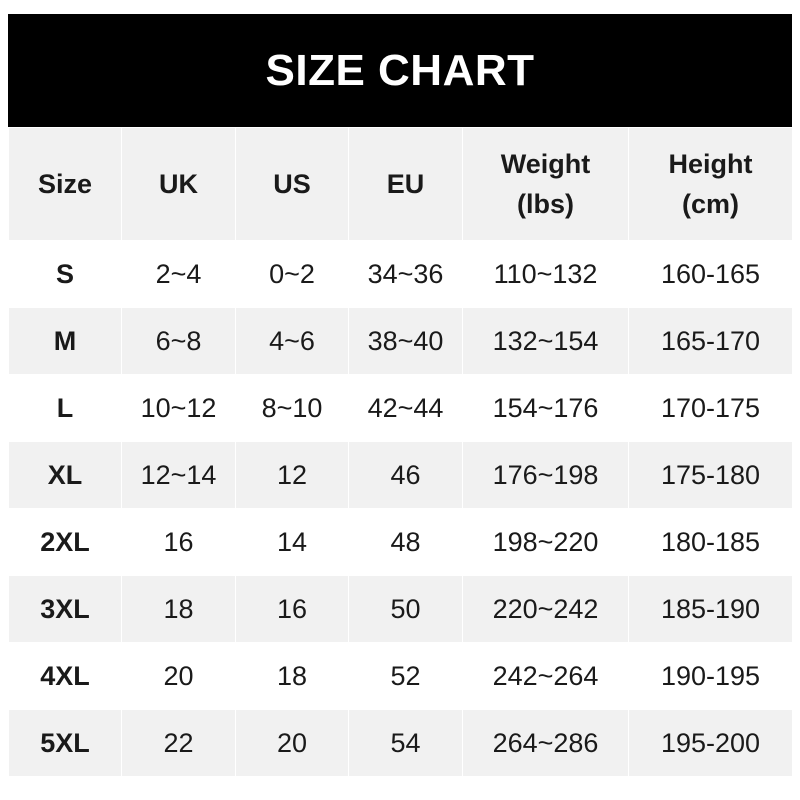  Describe the element at coordinates (545, 609) in the screenshot. I see `cell-weight: 220~242` at that location.